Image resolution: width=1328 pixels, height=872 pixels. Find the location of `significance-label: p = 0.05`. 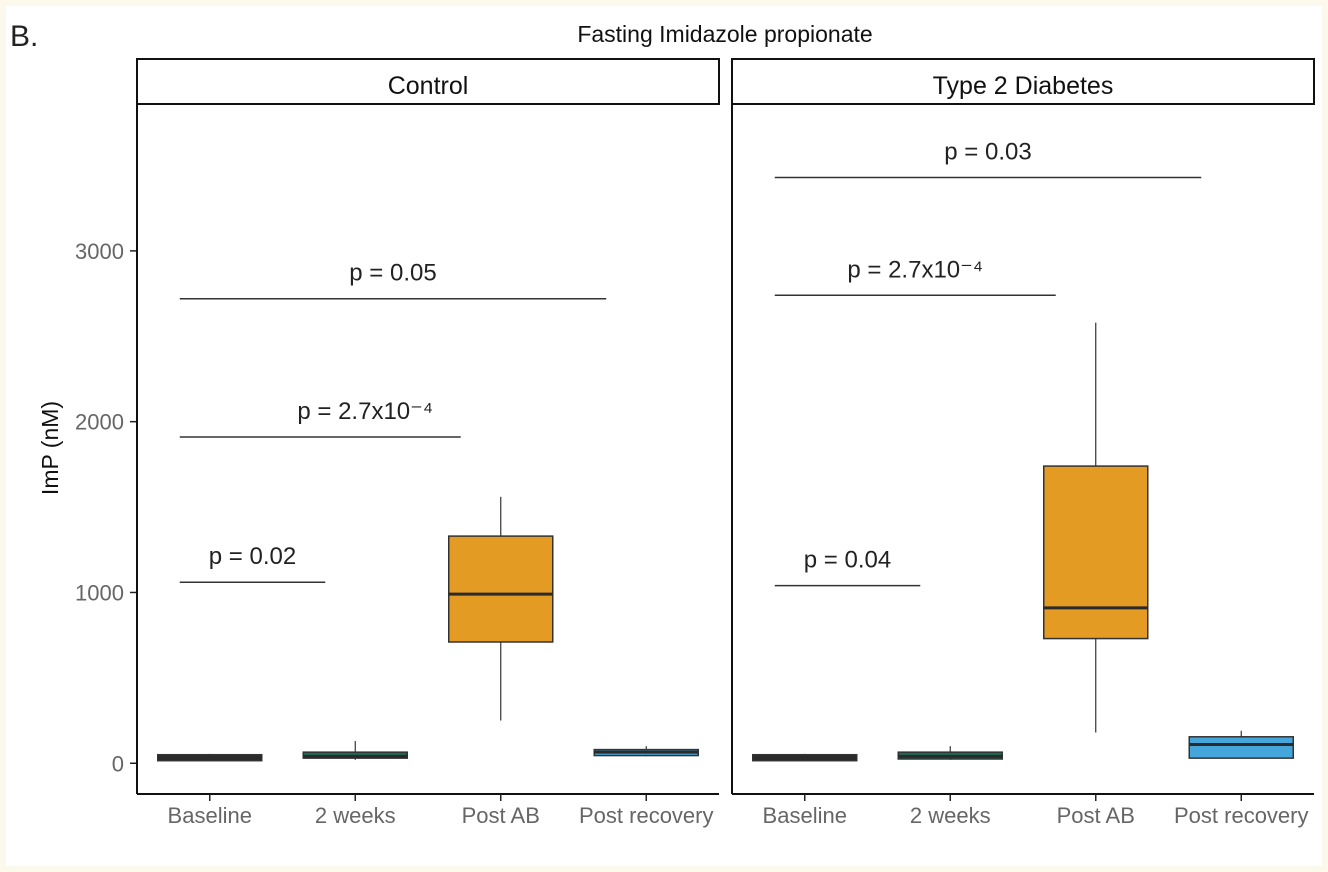

significance-label: p = 0.05 is located at coordinates (392, 273).